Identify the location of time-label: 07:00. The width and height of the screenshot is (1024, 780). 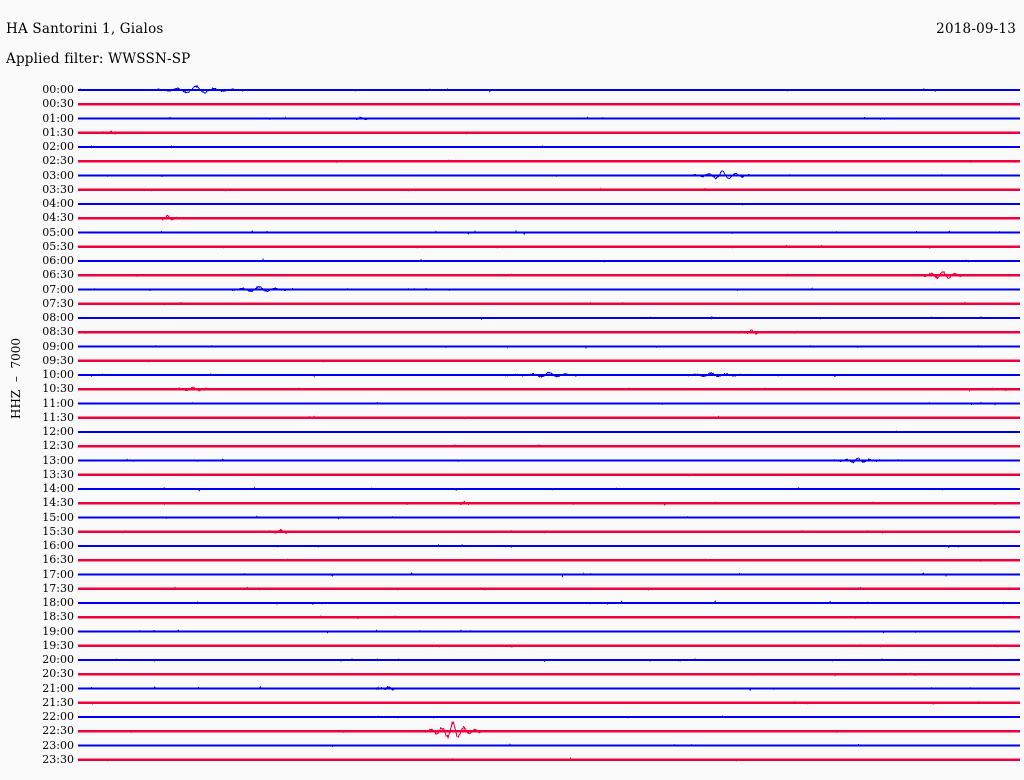
(58, 289).